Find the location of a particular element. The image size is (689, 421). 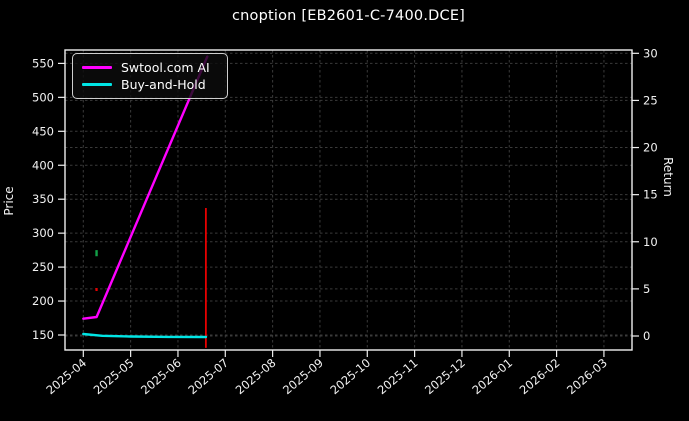

return-axis-label: Return is located at coordinates (668, 177).